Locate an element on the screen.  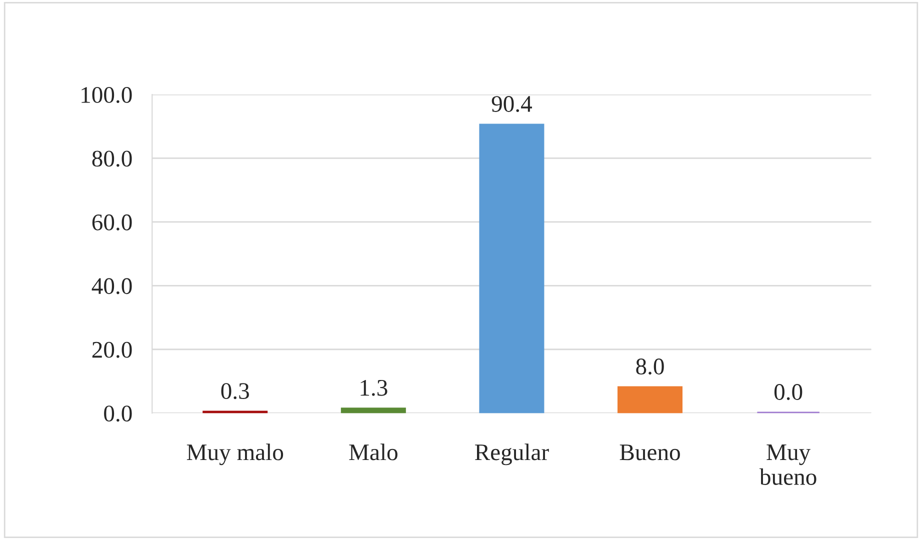
y-tick-label: 20.0 is located at coordinates (112, 350).